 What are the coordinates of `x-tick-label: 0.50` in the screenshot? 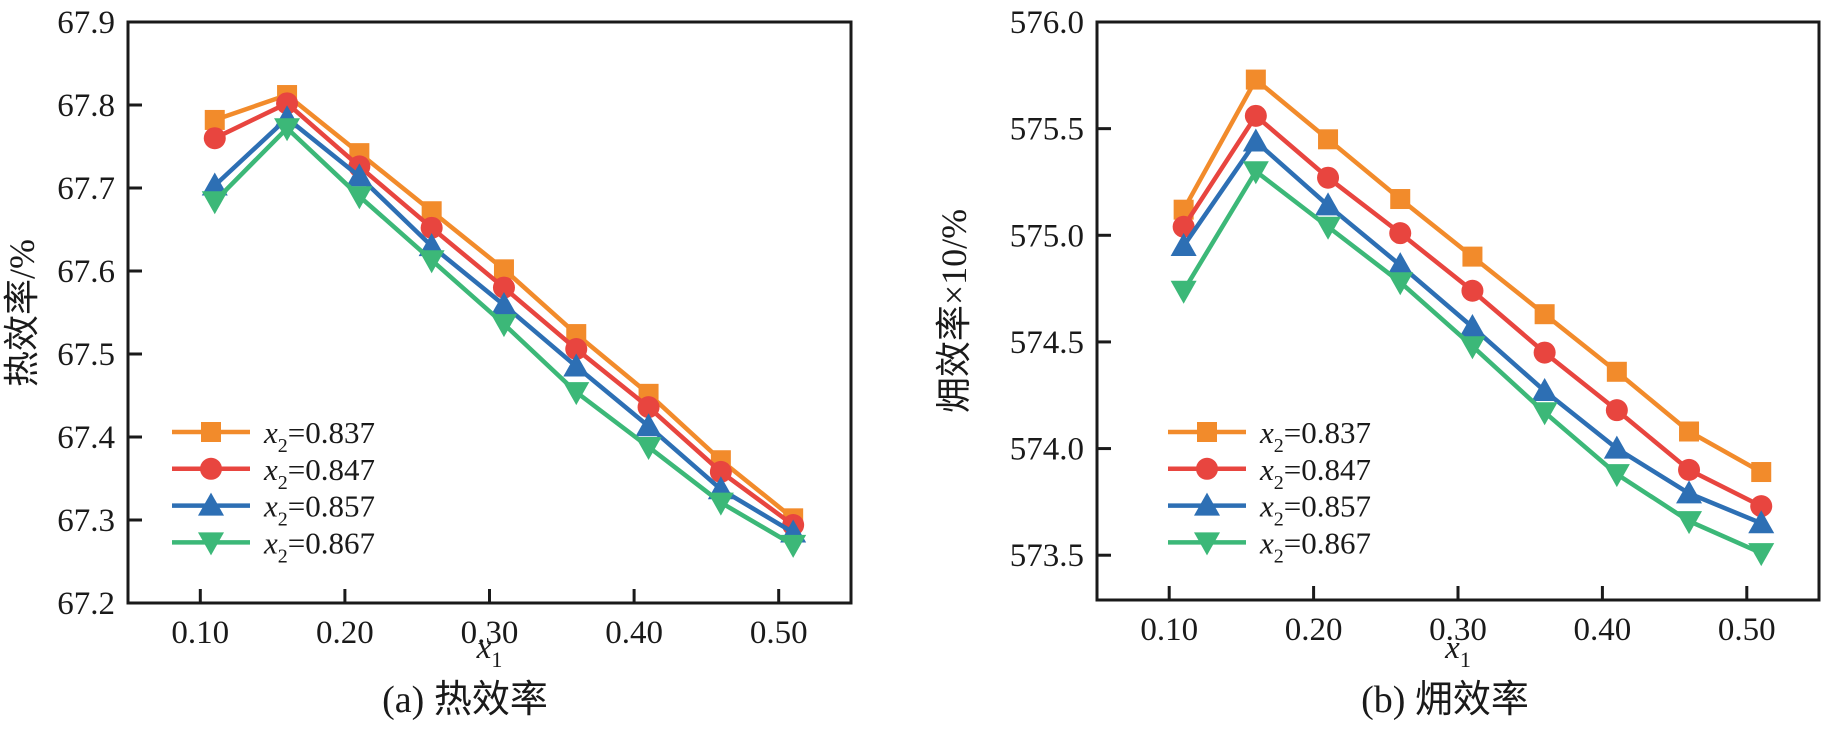 It's located at (779, 633).